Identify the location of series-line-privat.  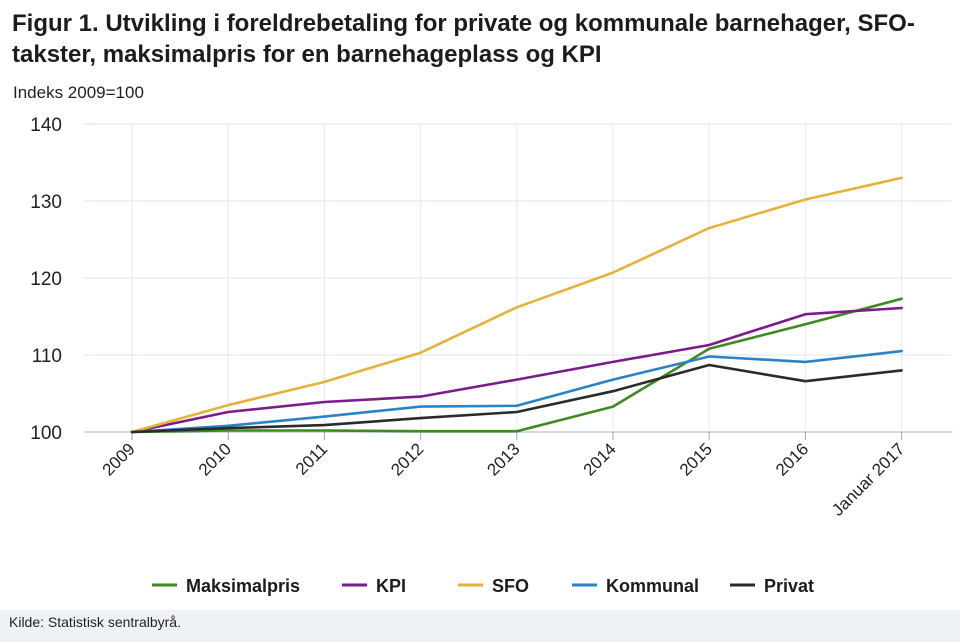
(516, 398).